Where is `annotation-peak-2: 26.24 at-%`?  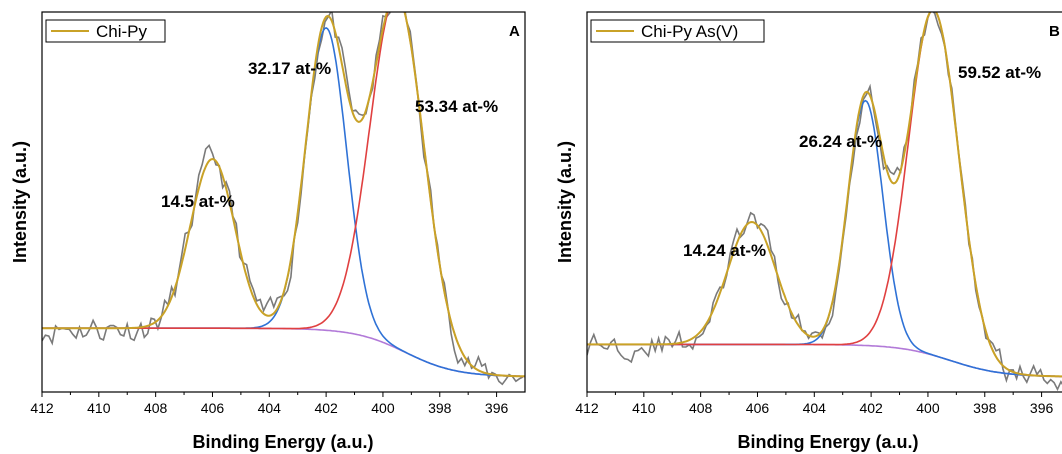 annotation-peak-2: 26.24 at-% is located at coordinates (840, 141).